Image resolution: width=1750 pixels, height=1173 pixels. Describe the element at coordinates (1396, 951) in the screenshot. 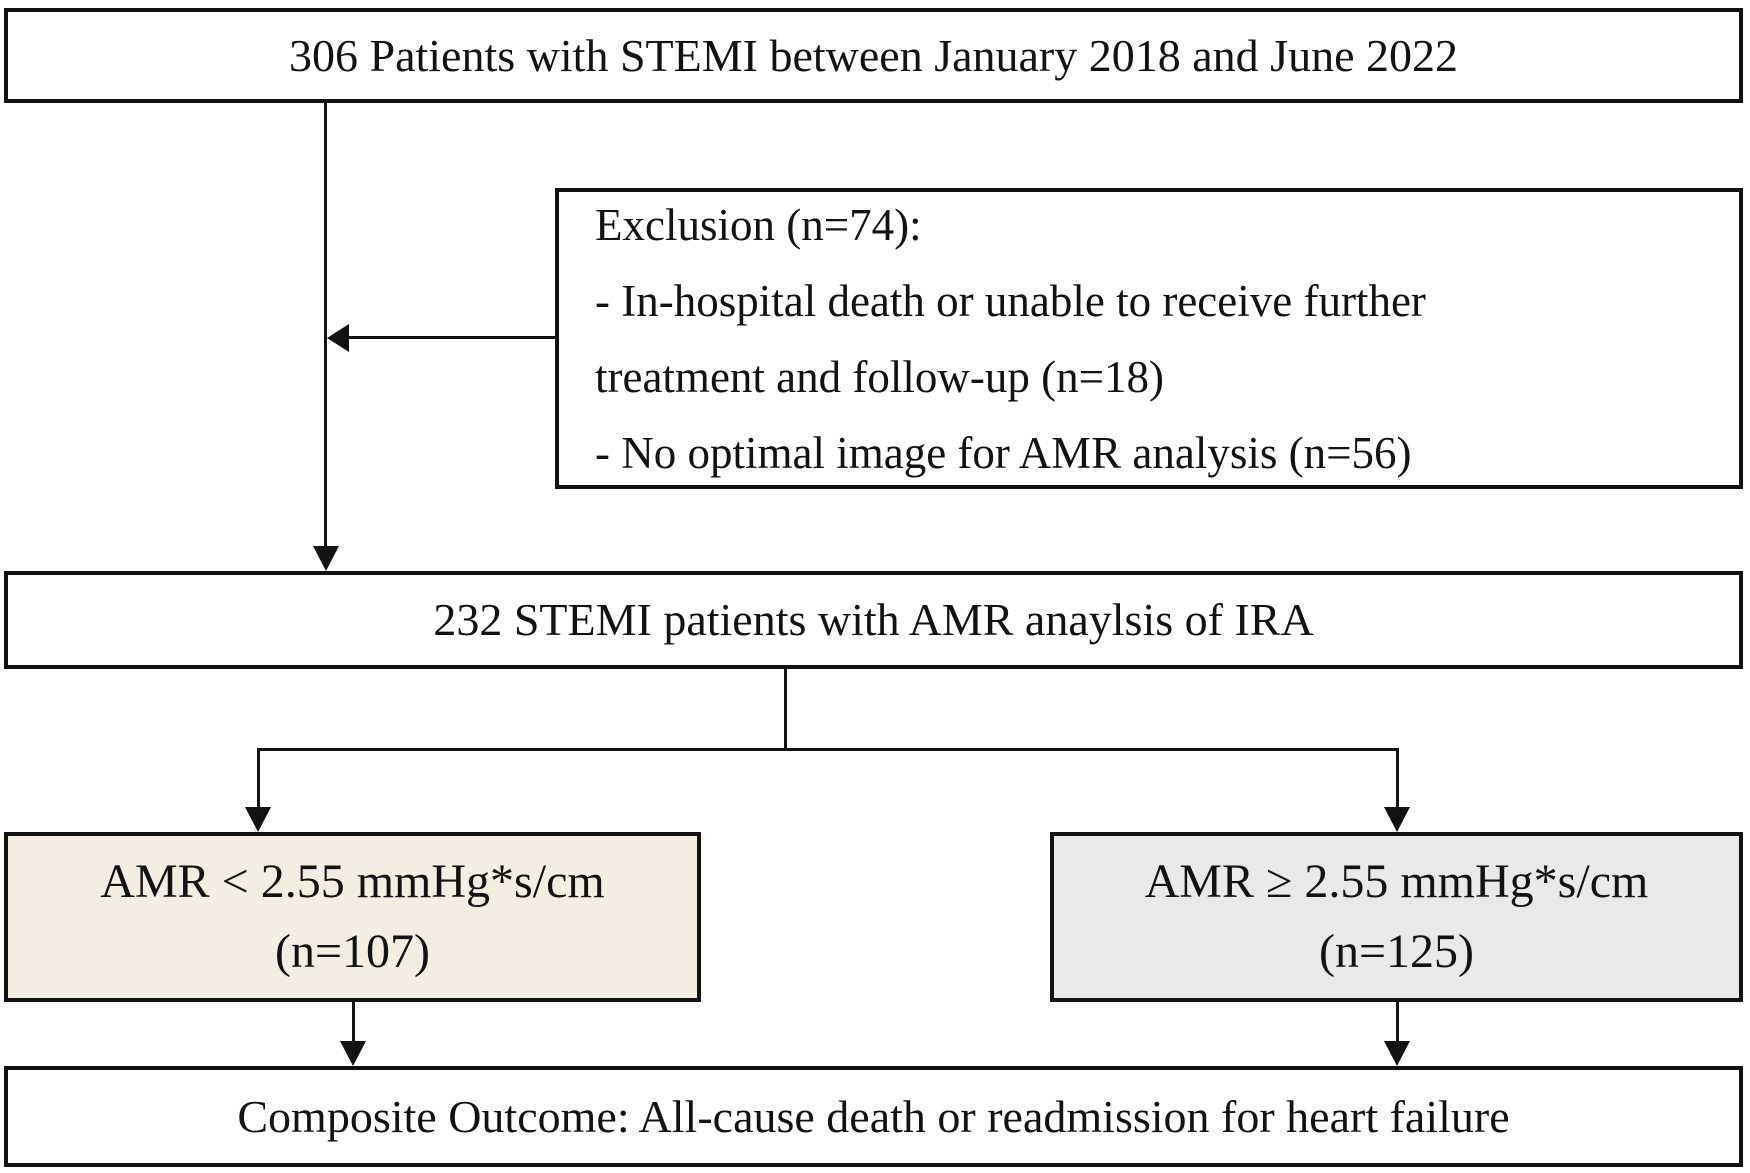

I see `high-amr-count: (n=125)` at that location.